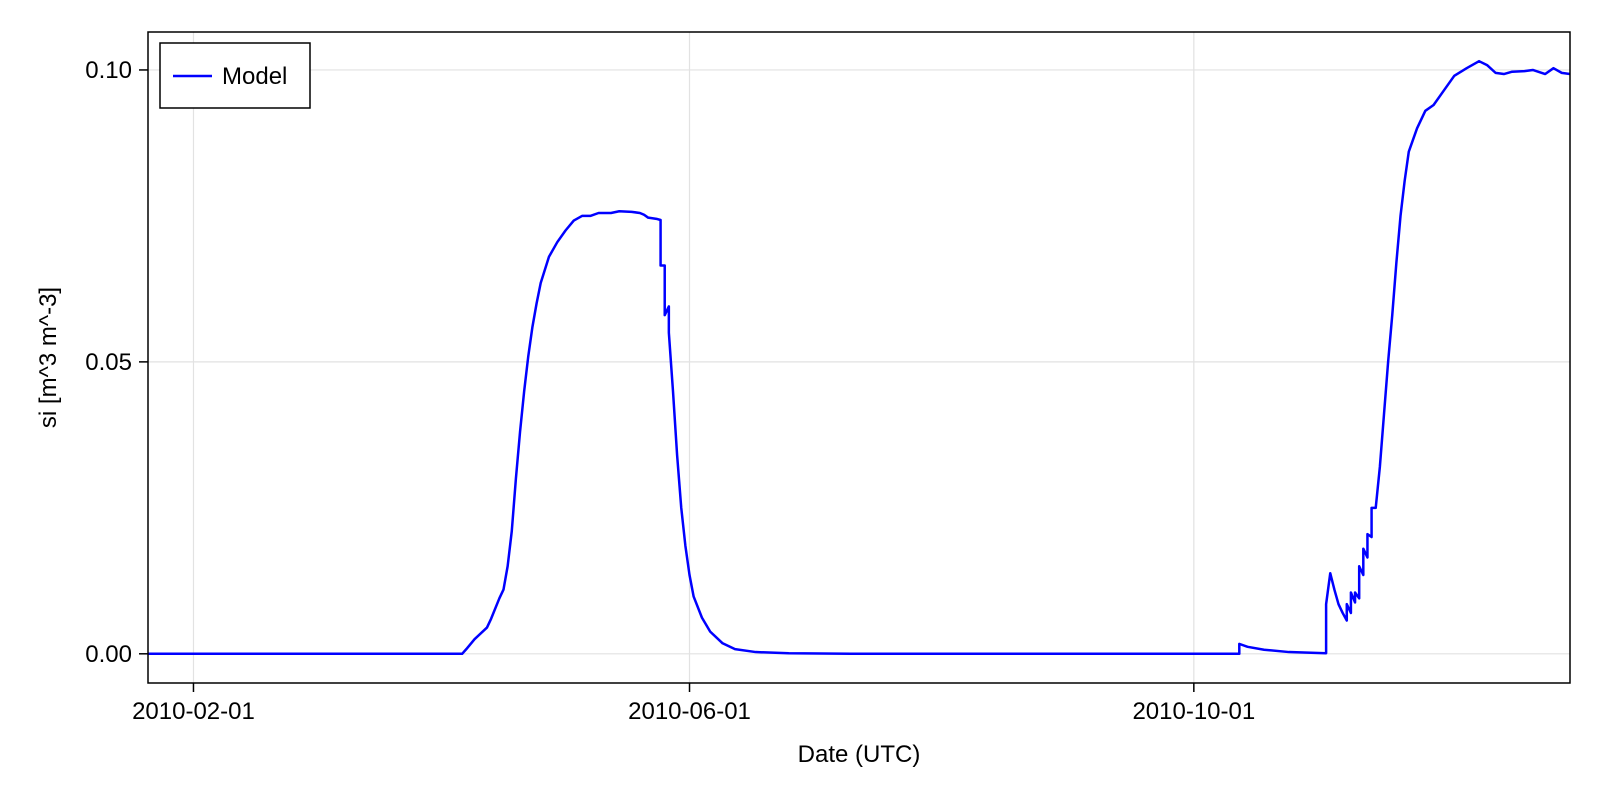 Image resolution: width=1600 pixels, height=800 pixels. I want to click on x-tick-label: 2010-10-01, so click(1193, 711).